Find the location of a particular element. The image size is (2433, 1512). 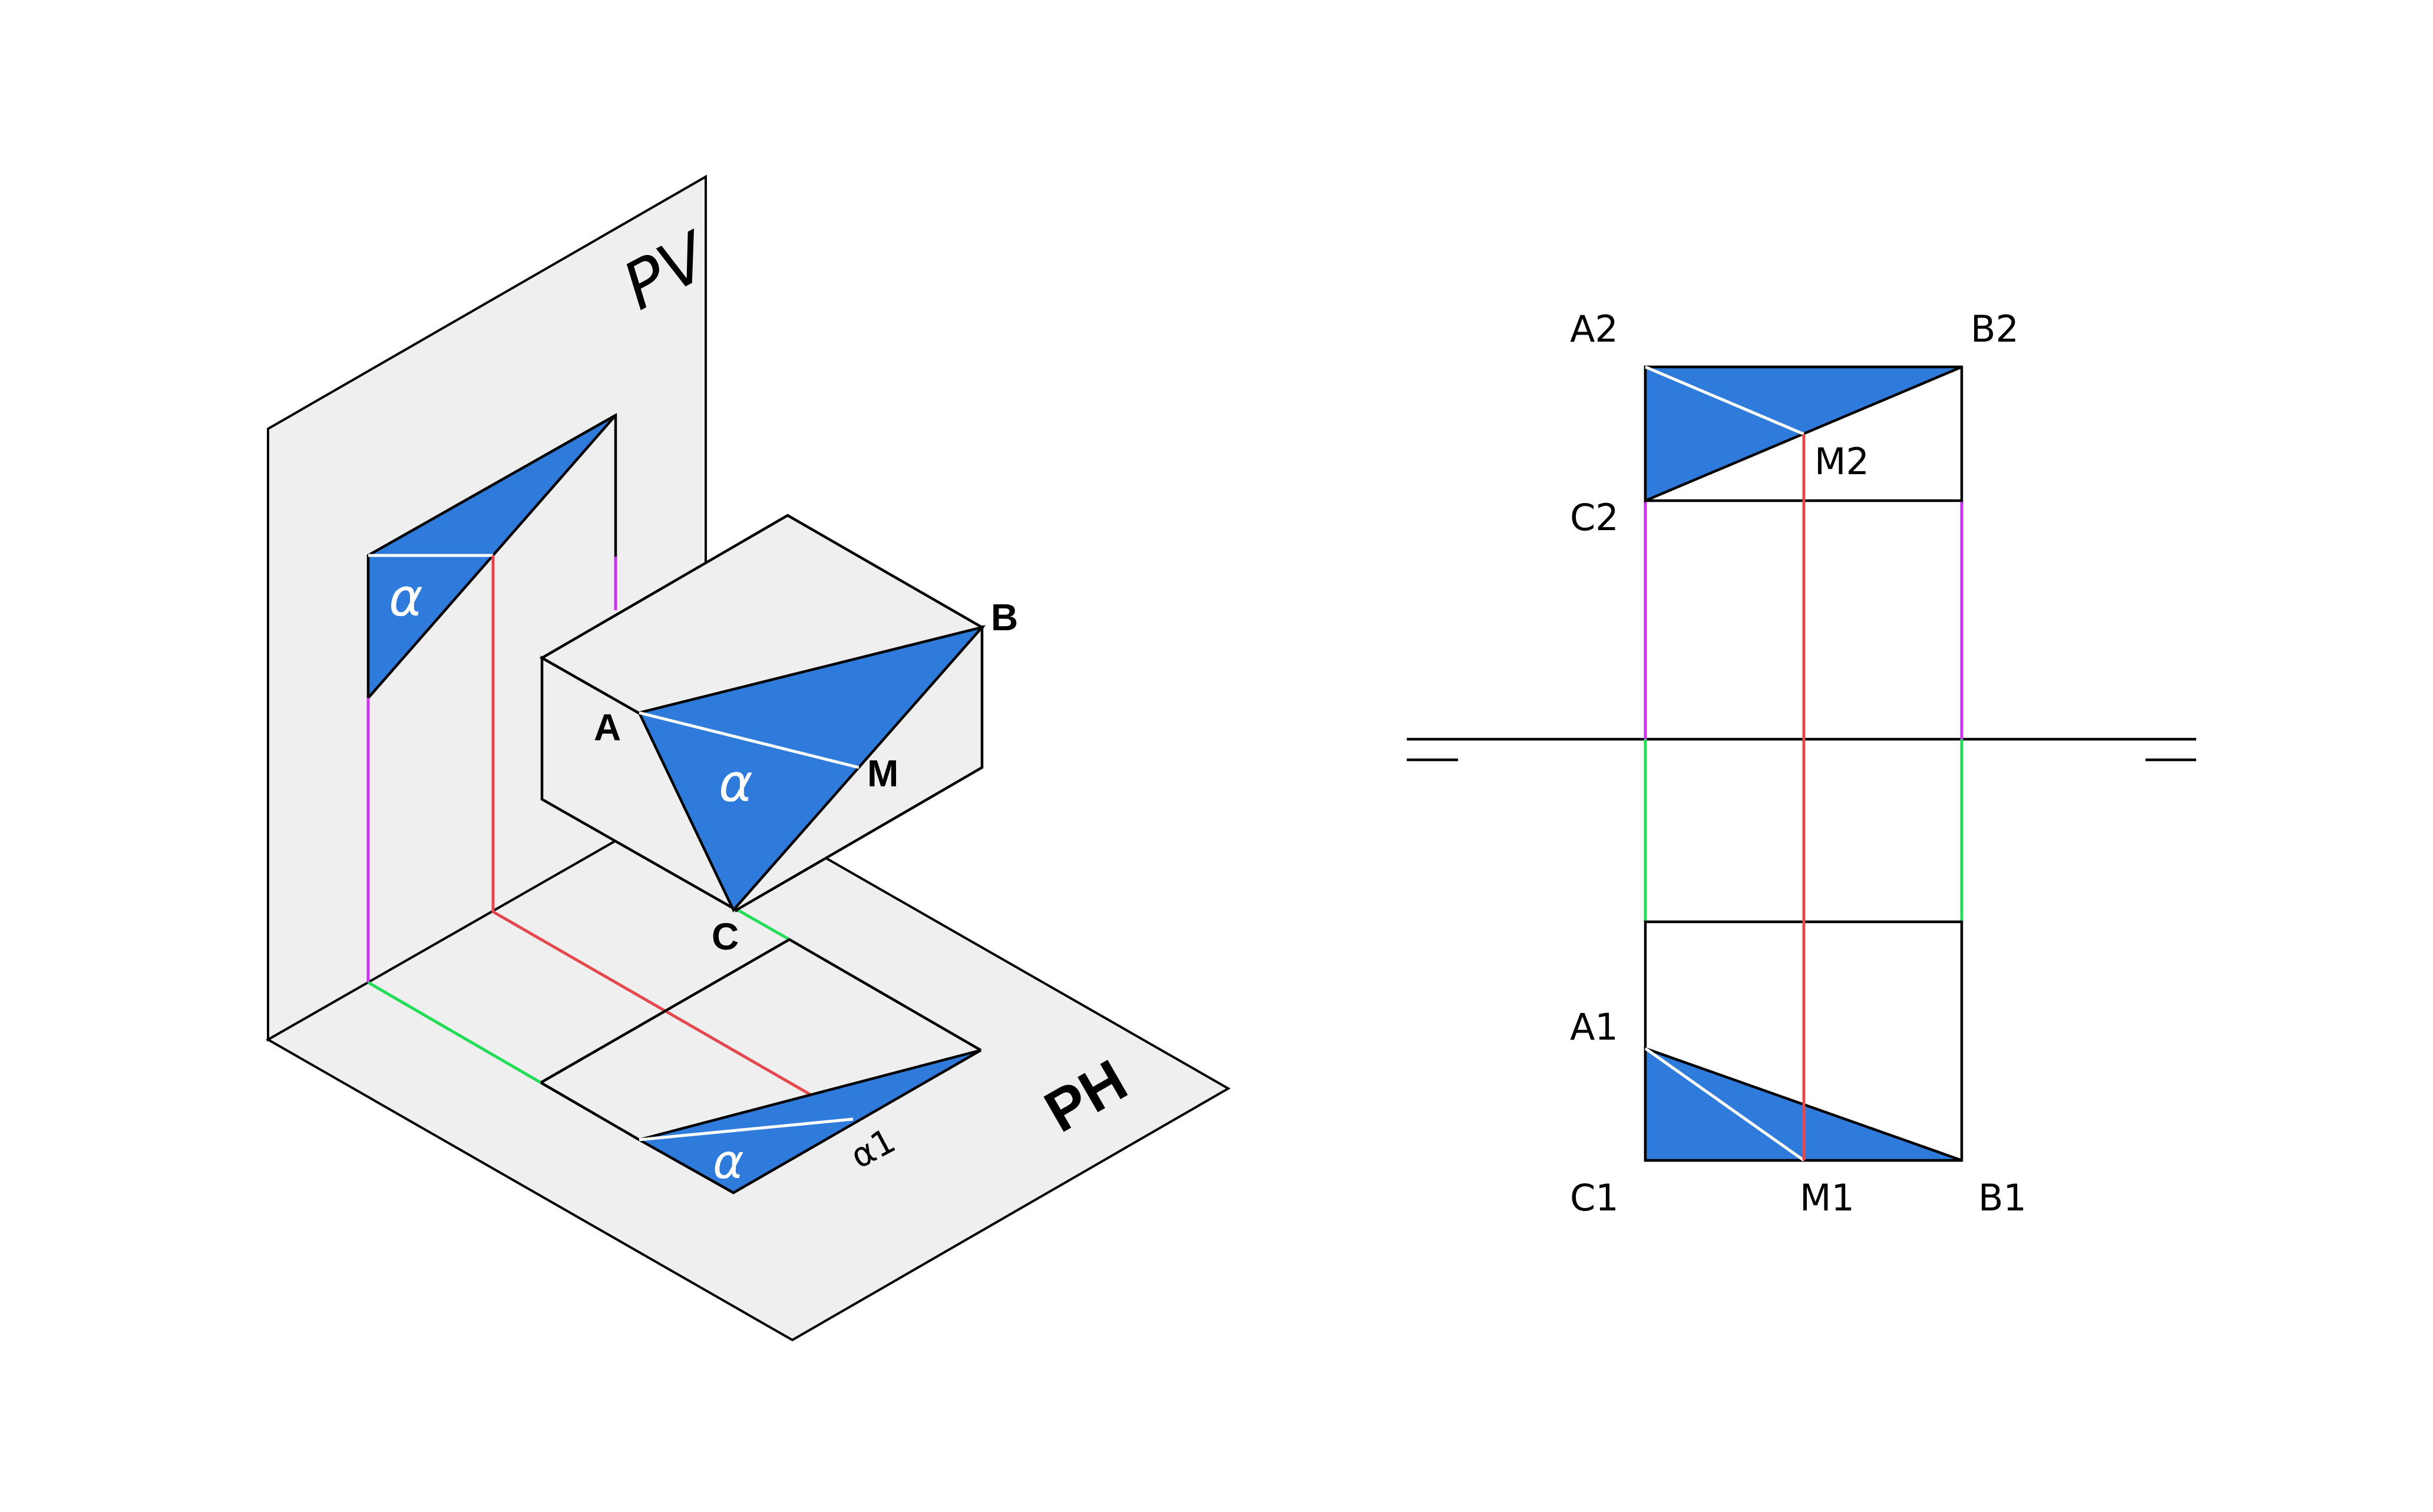

label-b2: B2 is located at coordinates (1995, 328).